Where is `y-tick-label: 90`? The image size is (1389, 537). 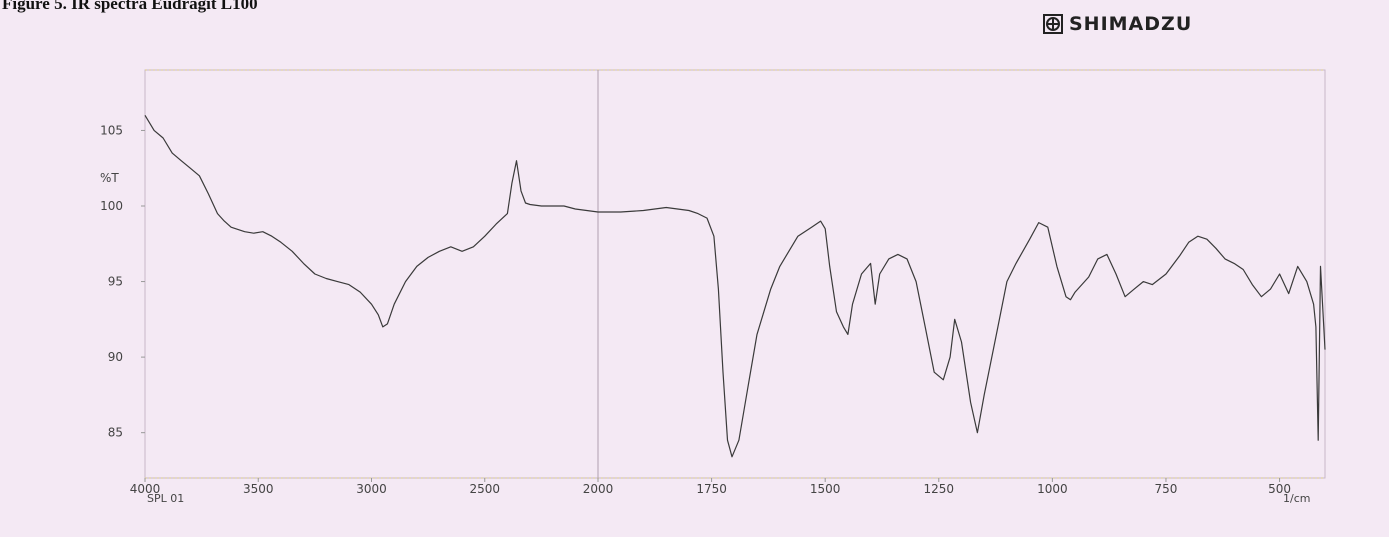 y-tick-label: 90 is located at coordinates (115, 357).